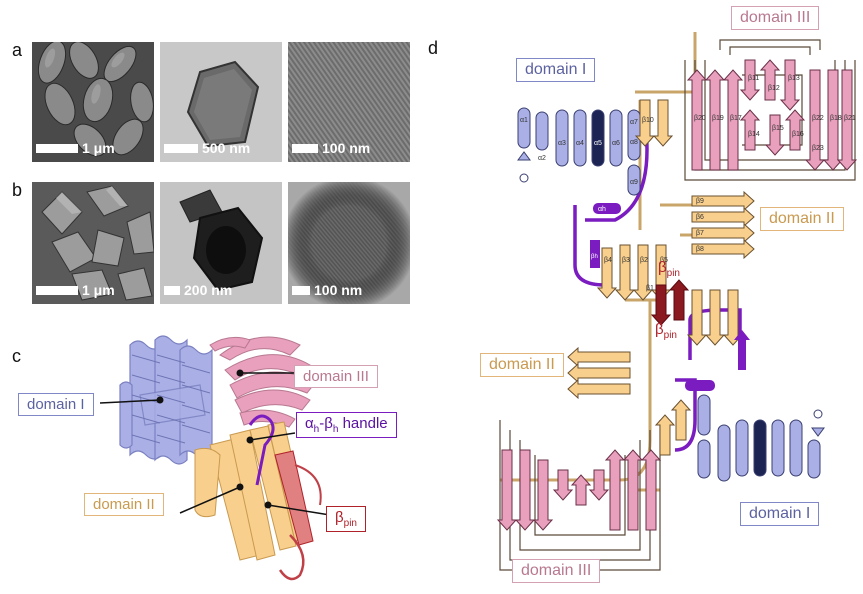  I want to click on strand-label: β22, so click(818, 118).